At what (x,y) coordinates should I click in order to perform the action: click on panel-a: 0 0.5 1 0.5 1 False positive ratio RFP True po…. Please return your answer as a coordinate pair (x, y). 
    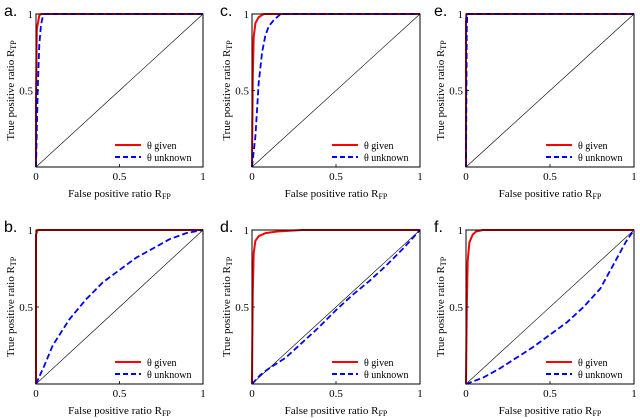
    Looking at the image, I should click on (105, 102).